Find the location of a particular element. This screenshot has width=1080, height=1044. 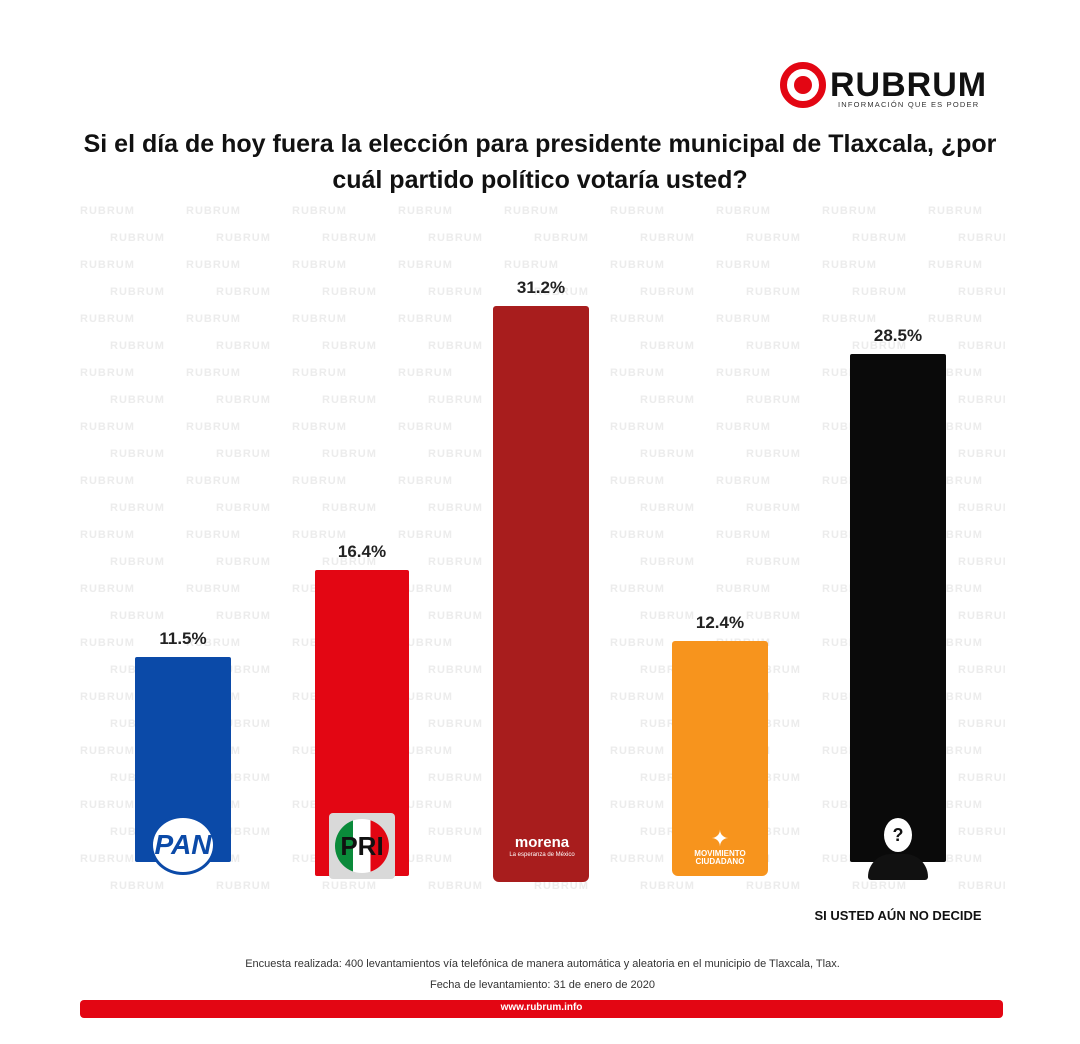

morena-logo-subtitle: La esperanza de México is located at coordinates (542, 855).